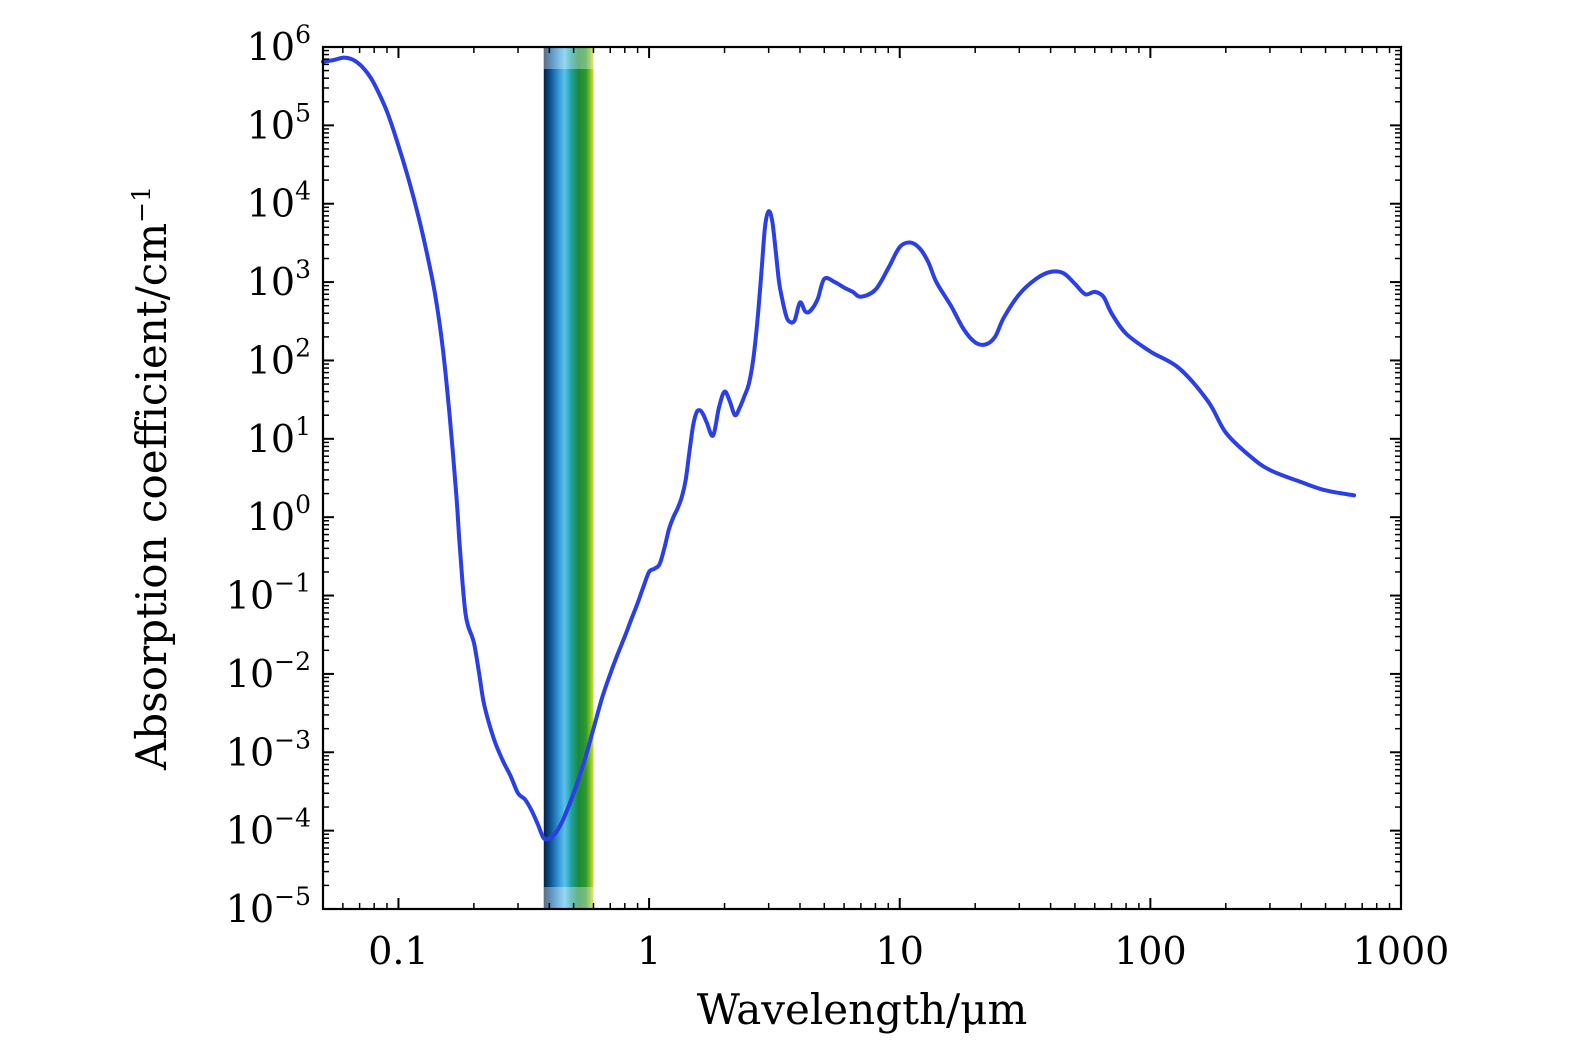 This screenshot has width=1575, height=1052. What do you see at coordinates (568, 898) in the screenshot?
I see `visible-band-bottom-fade` at bounding box center [568, 898].